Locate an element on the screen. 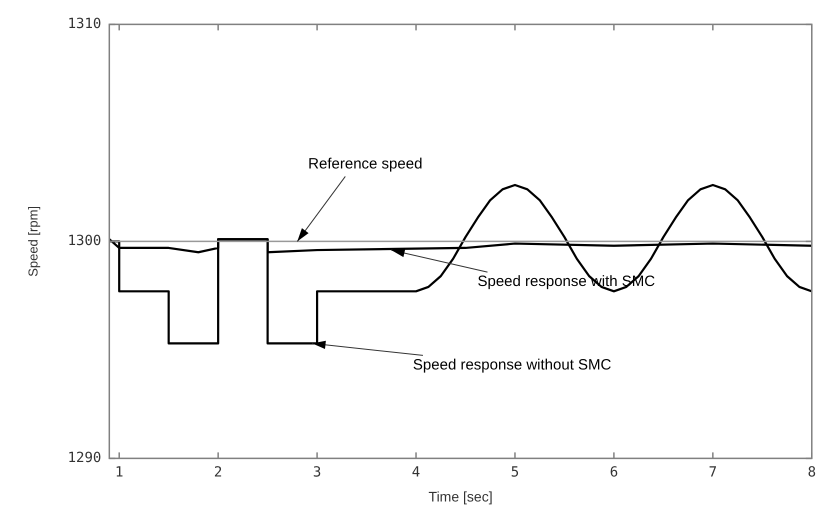  x-tick-label: 4 is located at coordinates (416, 472).